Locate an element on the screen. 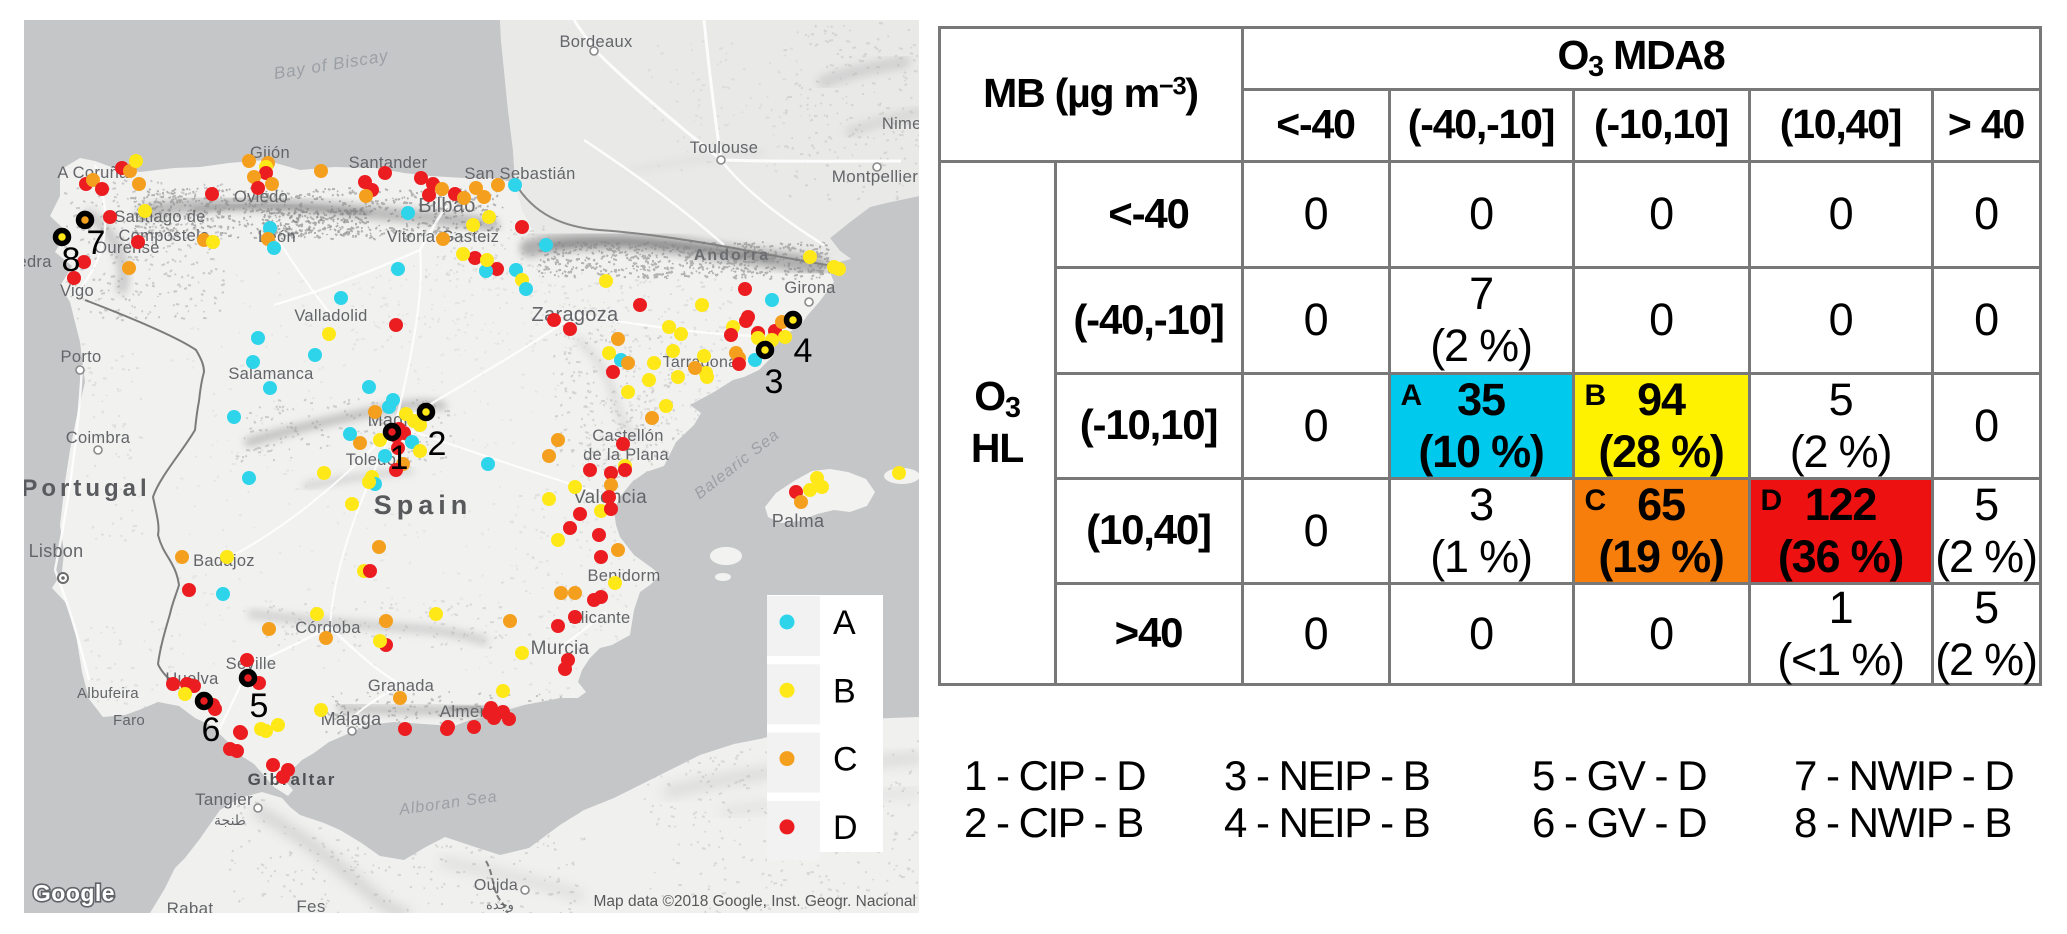  svg-text: B is located at coordinates (844, 691).